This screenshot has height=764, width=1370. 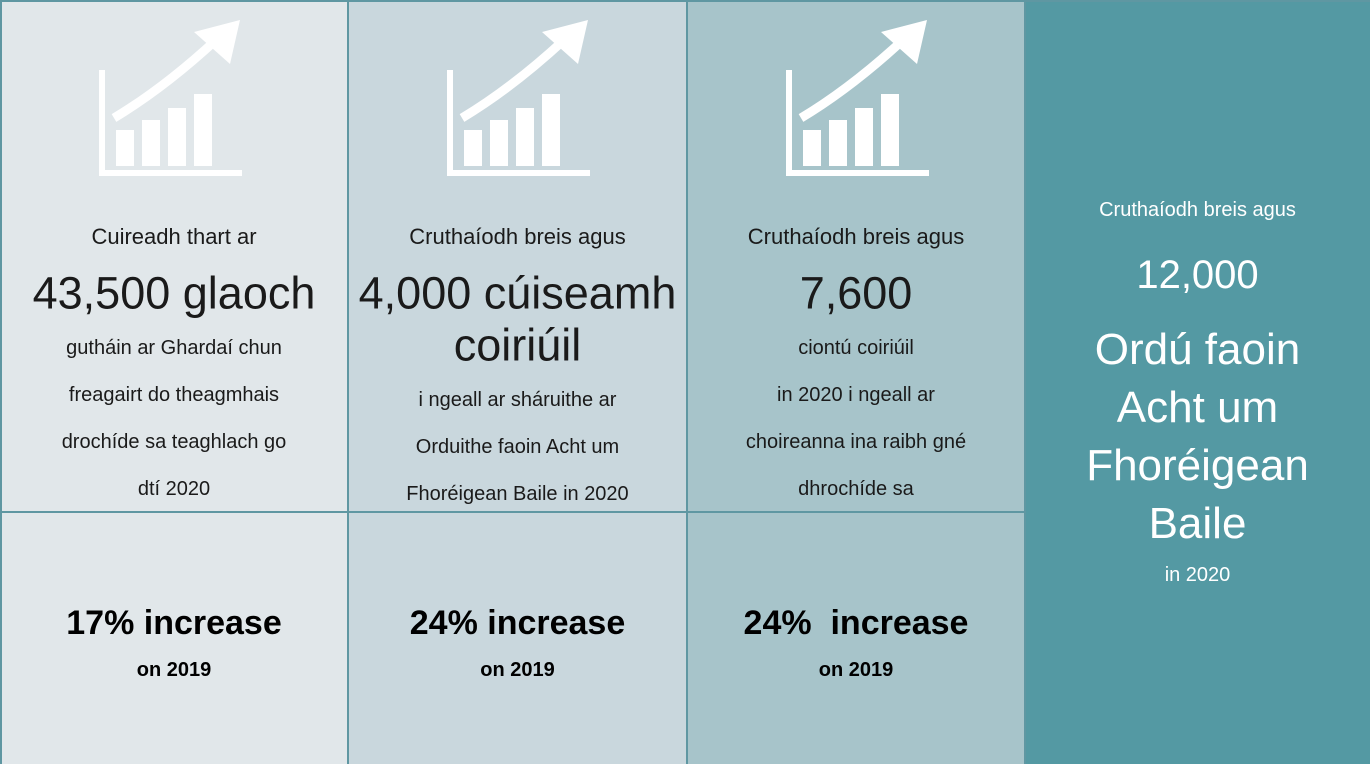 I want to click on headline: 7,600, so click(x=856, y=293).